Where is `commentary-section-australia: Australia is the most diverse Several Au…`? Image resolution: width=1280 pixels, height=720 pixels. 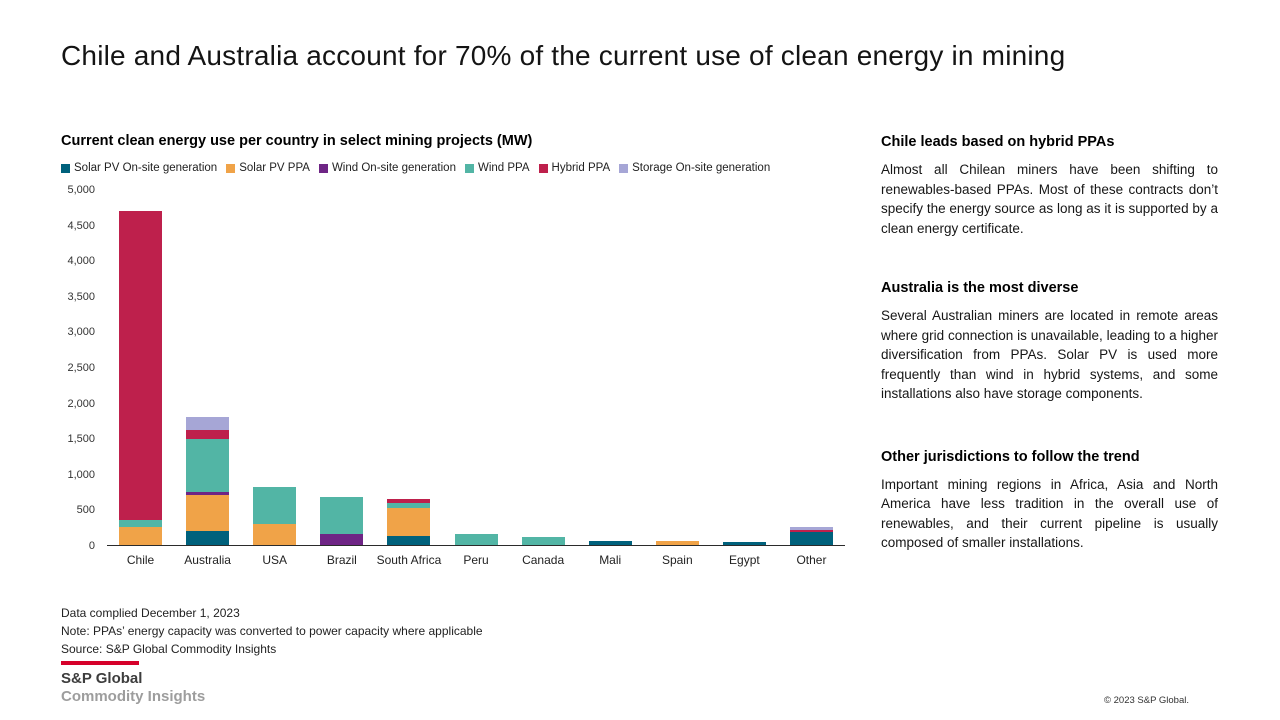 commentary-section-australia: Australia is the most diverse Several Au… is located at coordinates (1049, 342).